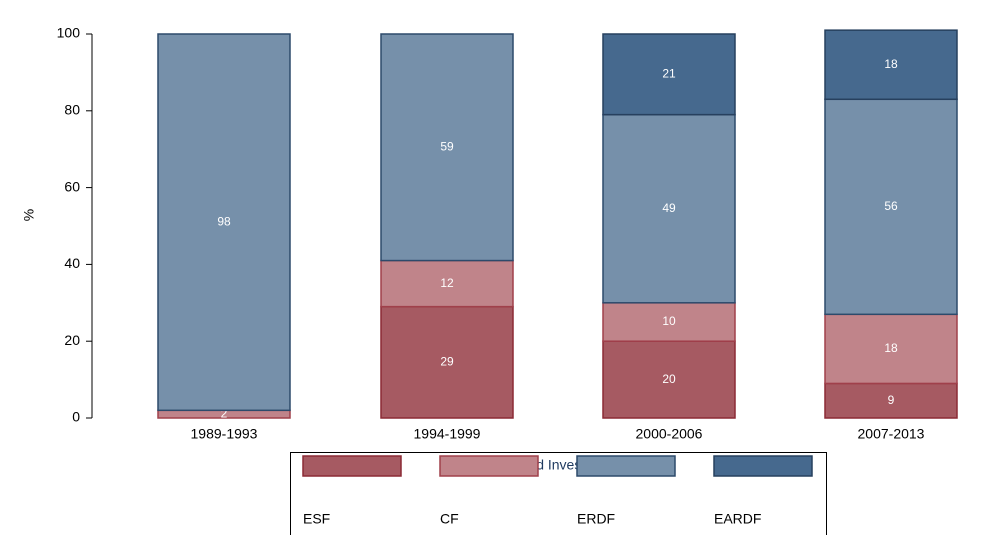 Image resolution: width=997 pixels, height=535 pixels. I want to click on y-tick-label: 60, so click(72, 186).